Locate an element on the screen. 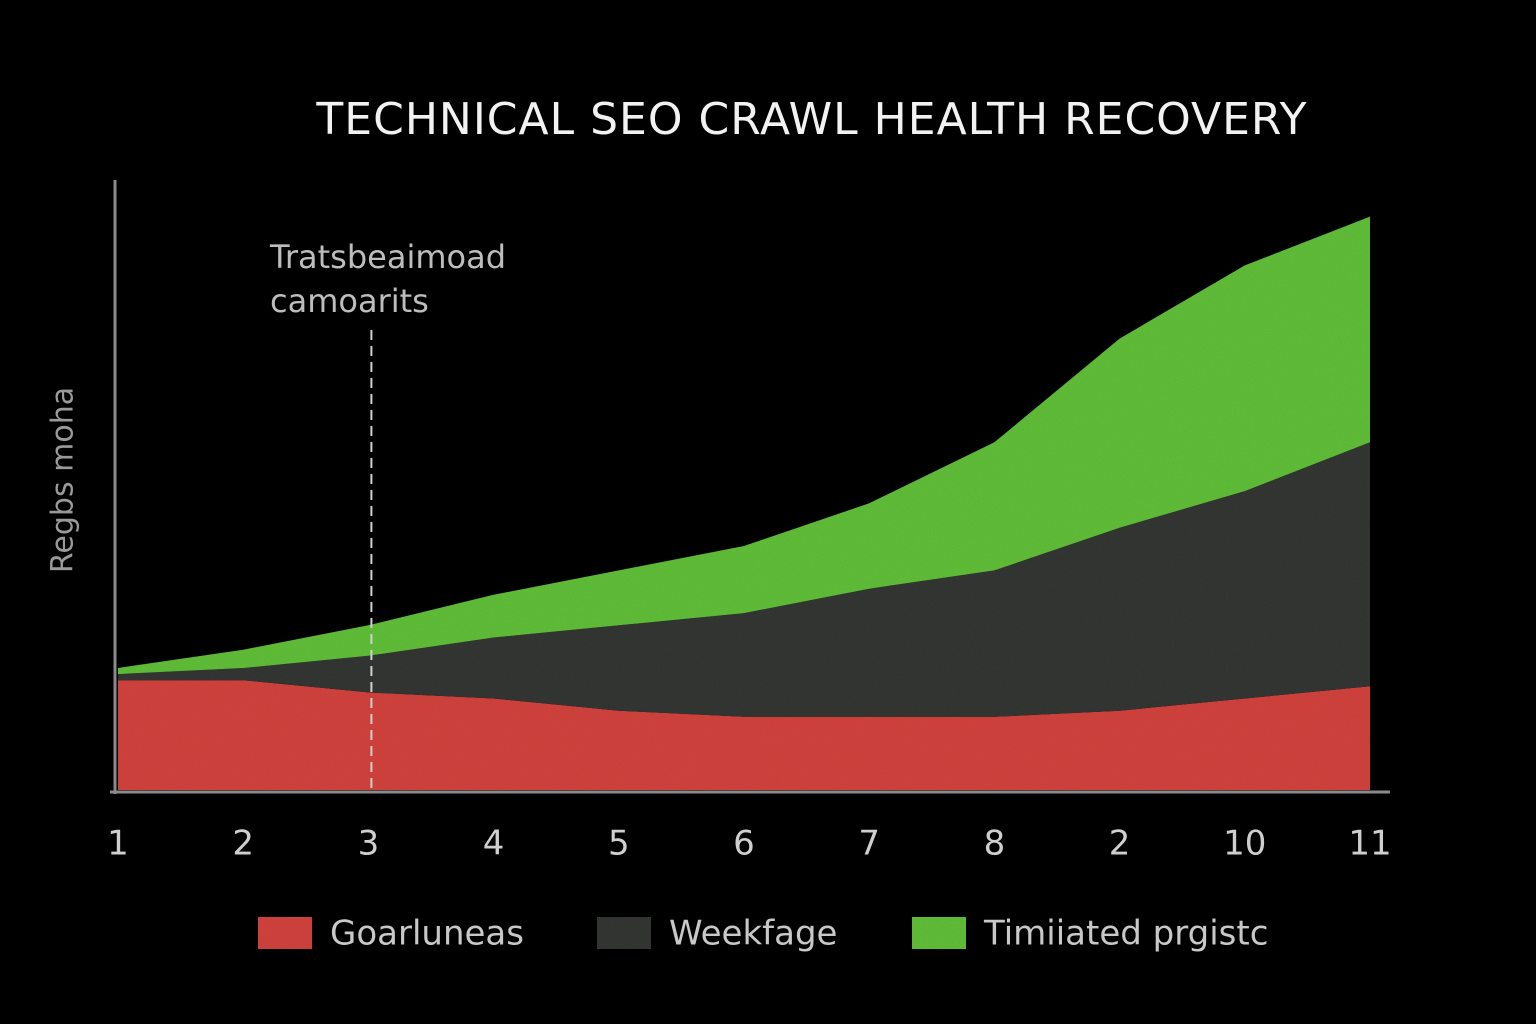 The width and height of the screenshot is (1536, 1024). legend-label: Timiiated prgistc is located at coordinates (1125, 934).